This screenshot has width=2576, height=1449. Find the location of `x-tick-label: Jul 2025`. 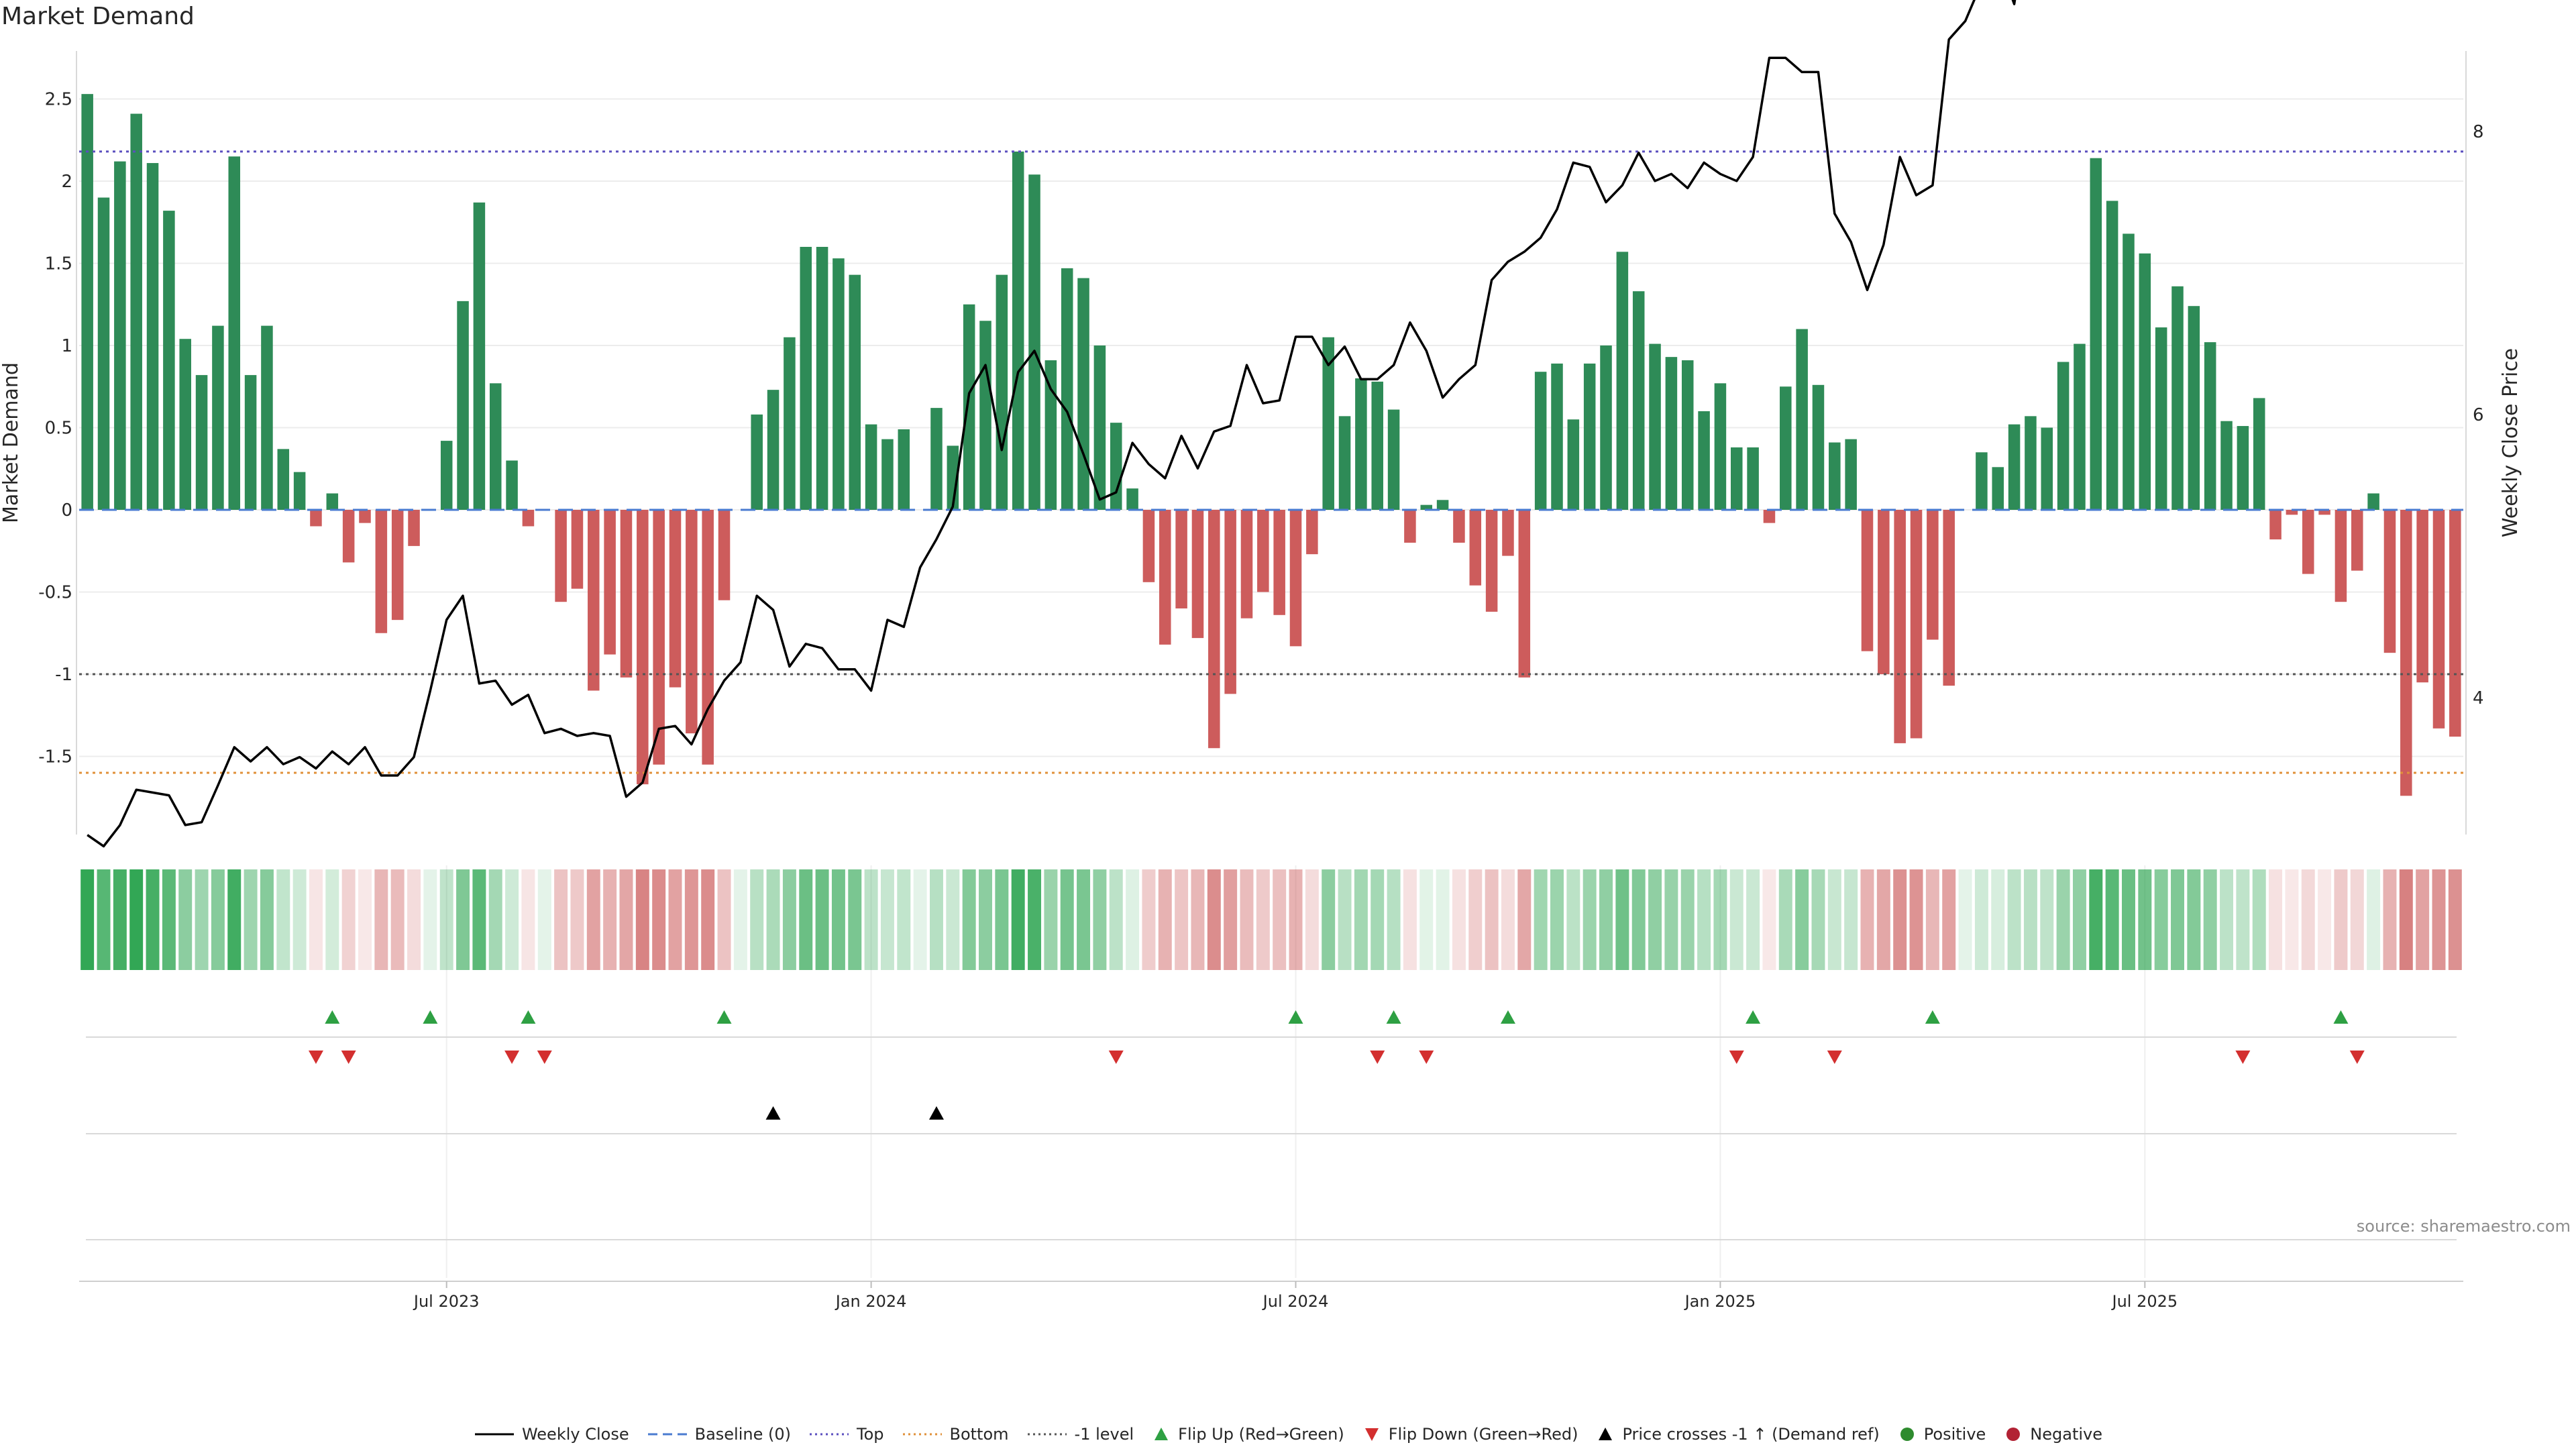

x-tick-label: Jul 2025 is located at coordinates (2144, 1301).